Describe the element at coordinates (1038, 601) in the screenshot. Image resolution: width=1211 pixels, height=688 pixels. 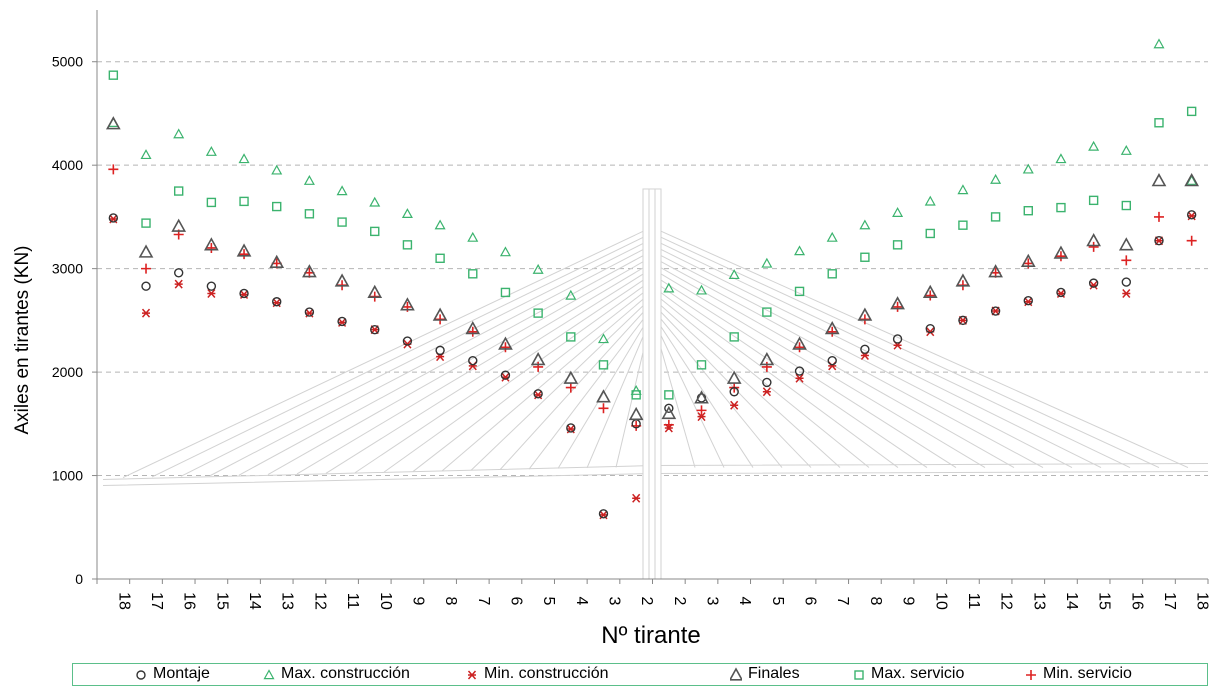
I see `x-tick-label: 13` at that location.